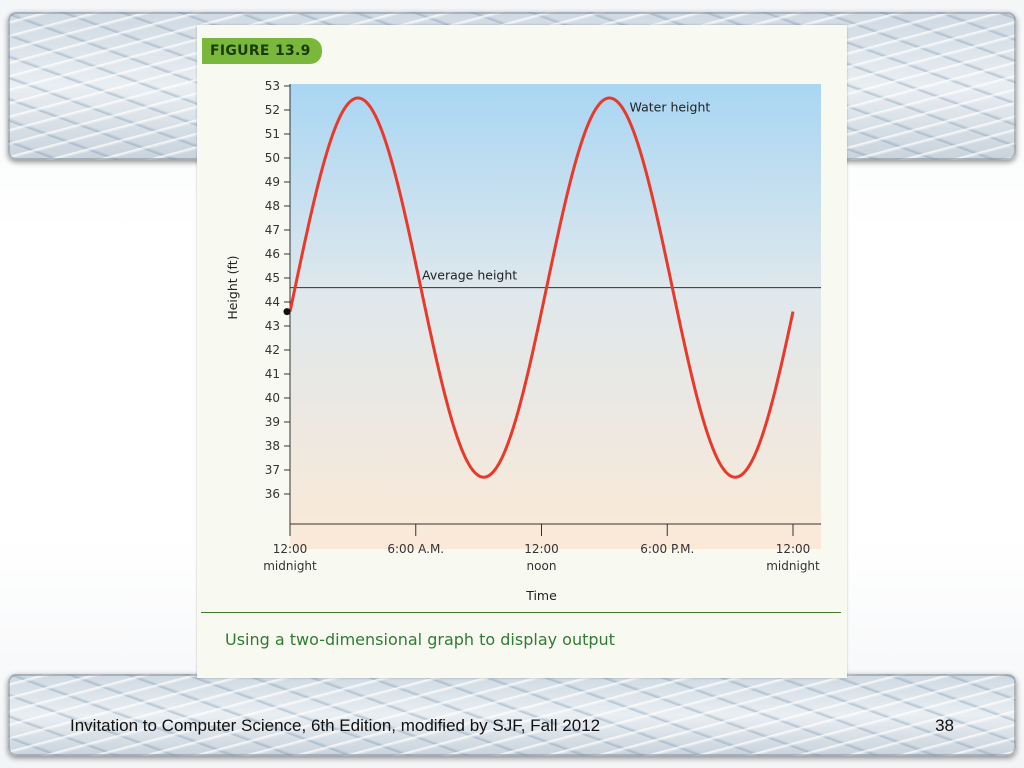 Image resolution: width=1024 pixels, height=768 pixels. What do you see at coordinates (232, 288) in the screenshot?
I see `y-axis-title: Height (ft)` at bounding box center [232, 288].